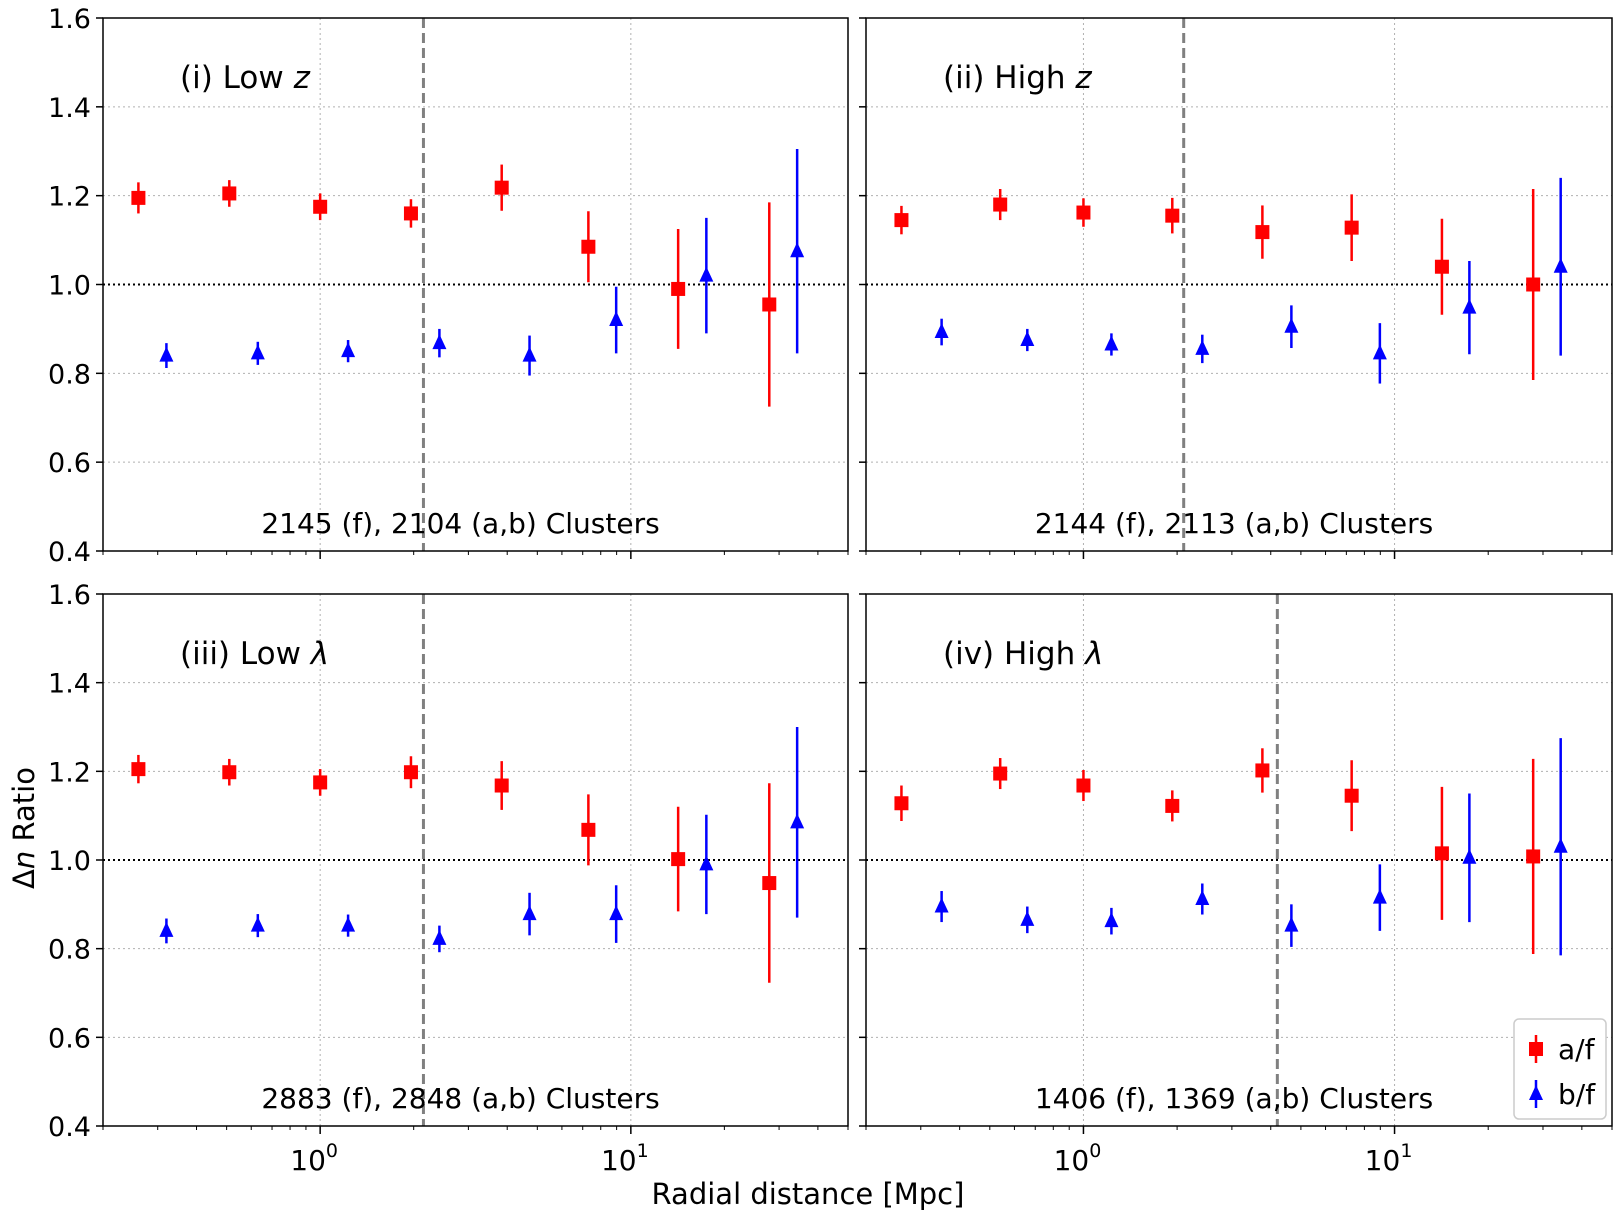 This screenshot has width=1618, height=1218. I want to click on cluster-count-annotation: 1406 (f), 1369 (a,b) Clusters, so click(1234, 1098).